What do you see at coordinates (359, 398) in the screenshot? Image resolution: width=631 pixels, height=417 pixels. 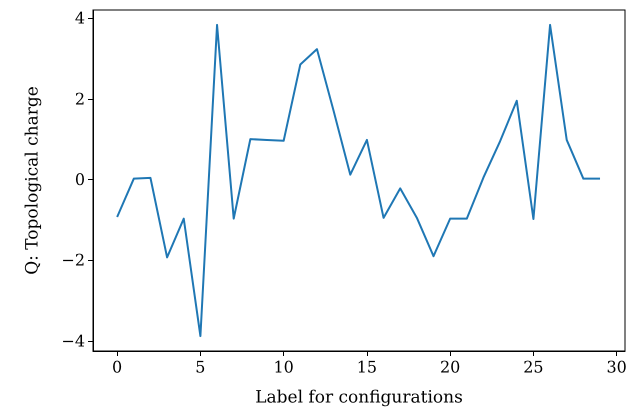 I see `x-axis-title: Label for configurations` at bounding box center [359, 398].